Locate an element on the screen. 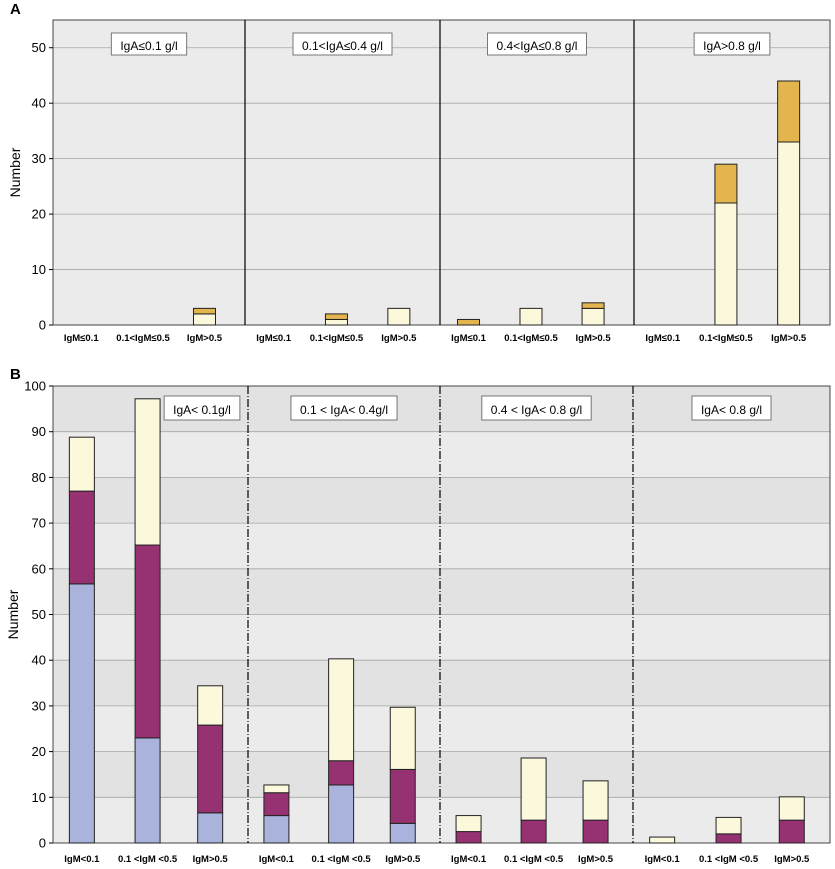  group-label-text: IgA< 0.8 g/l is located at coordinates (731, 410).